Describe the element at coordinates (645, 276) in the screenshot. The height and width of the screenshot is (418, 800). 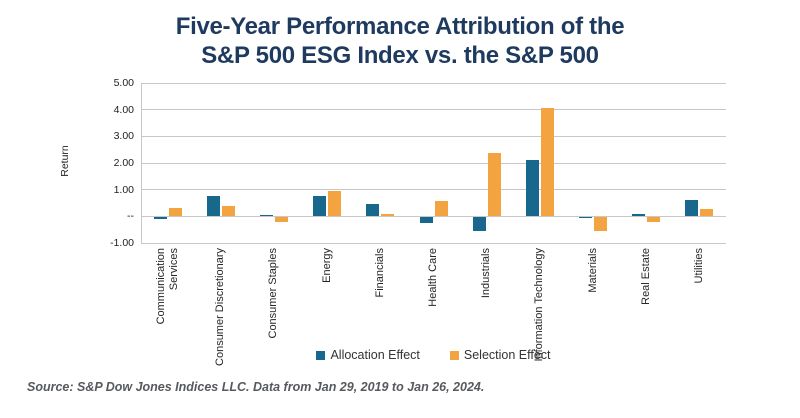
I see `x-axis-label: Real Estate` at that location.